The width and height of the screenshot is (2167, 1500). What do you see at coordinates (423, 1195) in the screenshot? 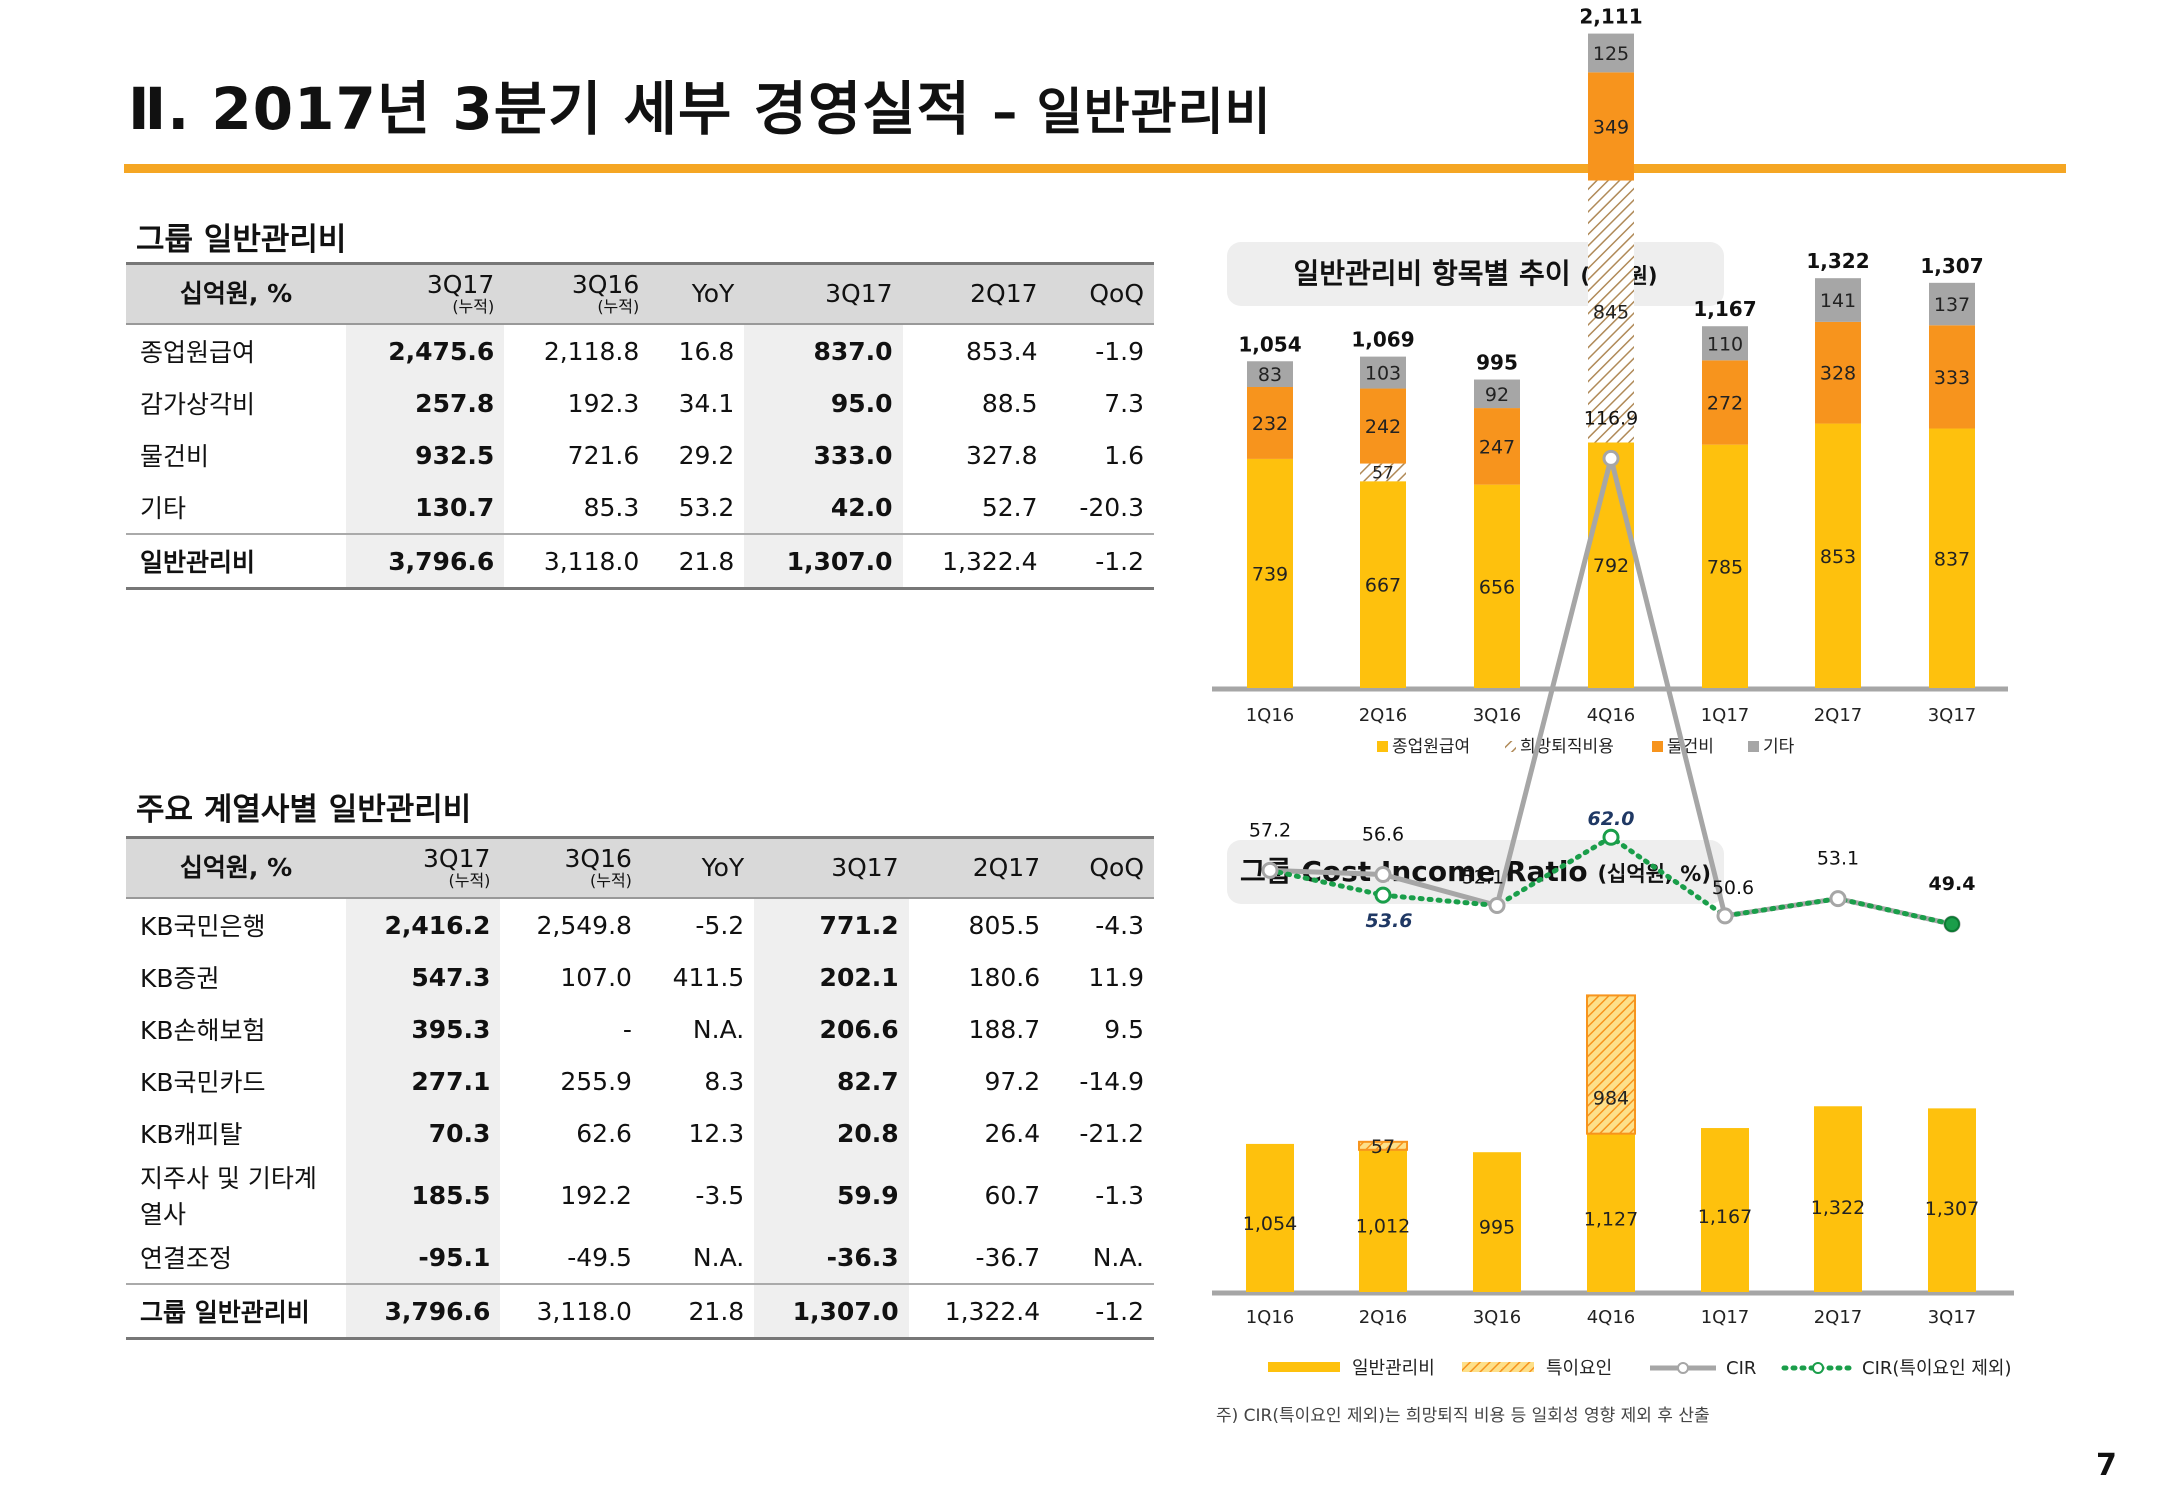
I see `table-cell: 185.5` at bounding box center [423, 1195].